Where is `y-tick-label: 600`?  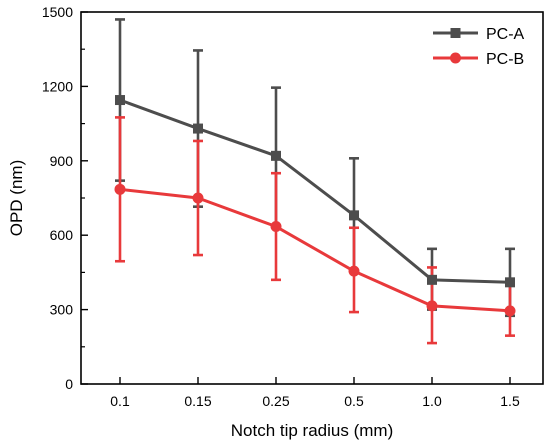
y-tick-label: 600 is located at coordinates (62, 235).